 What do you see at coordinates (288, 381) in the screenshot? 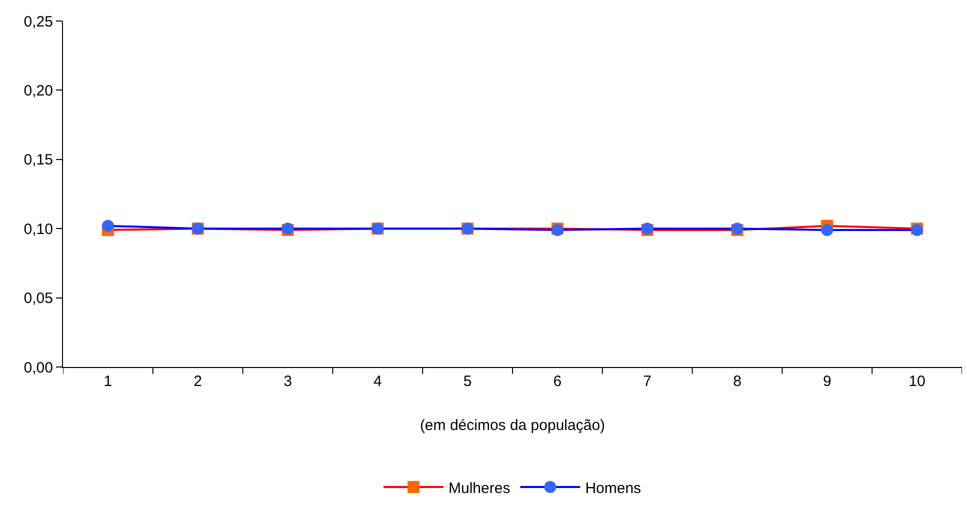
I see `x-tick-label: 3` at bounding box center [288, 381].